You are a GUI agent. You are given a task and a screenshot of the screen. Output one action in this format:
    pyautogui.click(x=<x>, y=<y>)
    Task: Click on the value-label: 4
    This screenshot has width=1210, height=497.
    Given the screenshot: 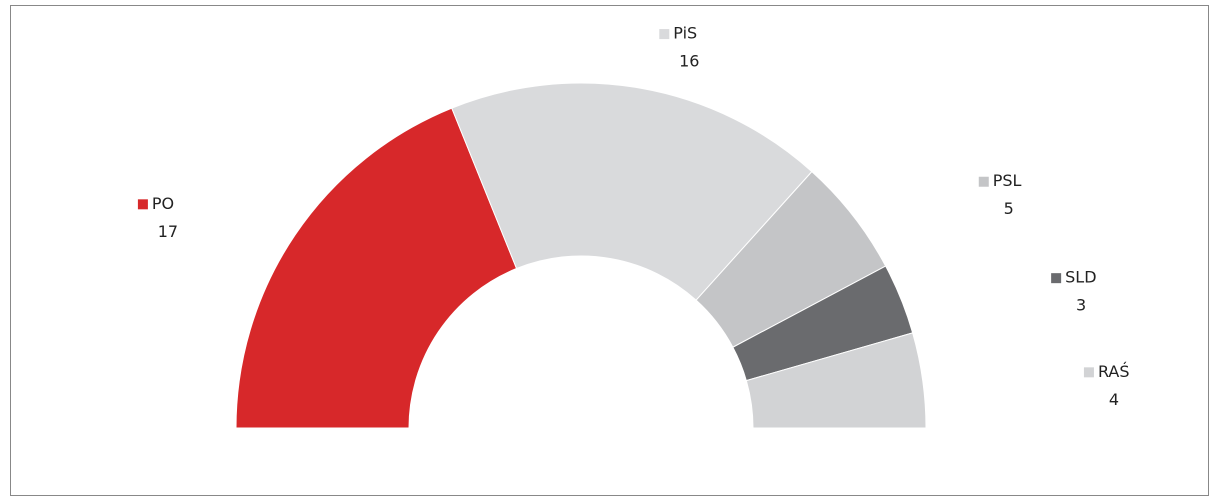 What is the action you would take?
    pyautogui.click(x=1114, y=399)
    